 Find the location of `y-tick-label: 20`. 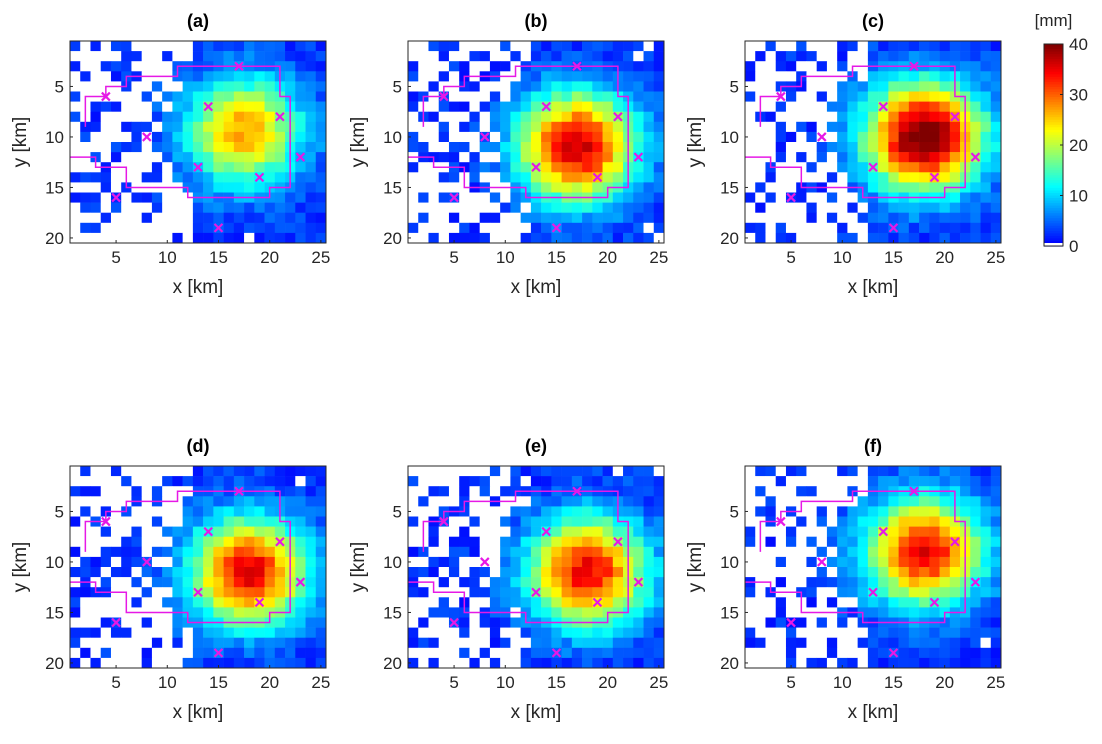

y-tick-label: 20 is located at coordinates (729, 663).